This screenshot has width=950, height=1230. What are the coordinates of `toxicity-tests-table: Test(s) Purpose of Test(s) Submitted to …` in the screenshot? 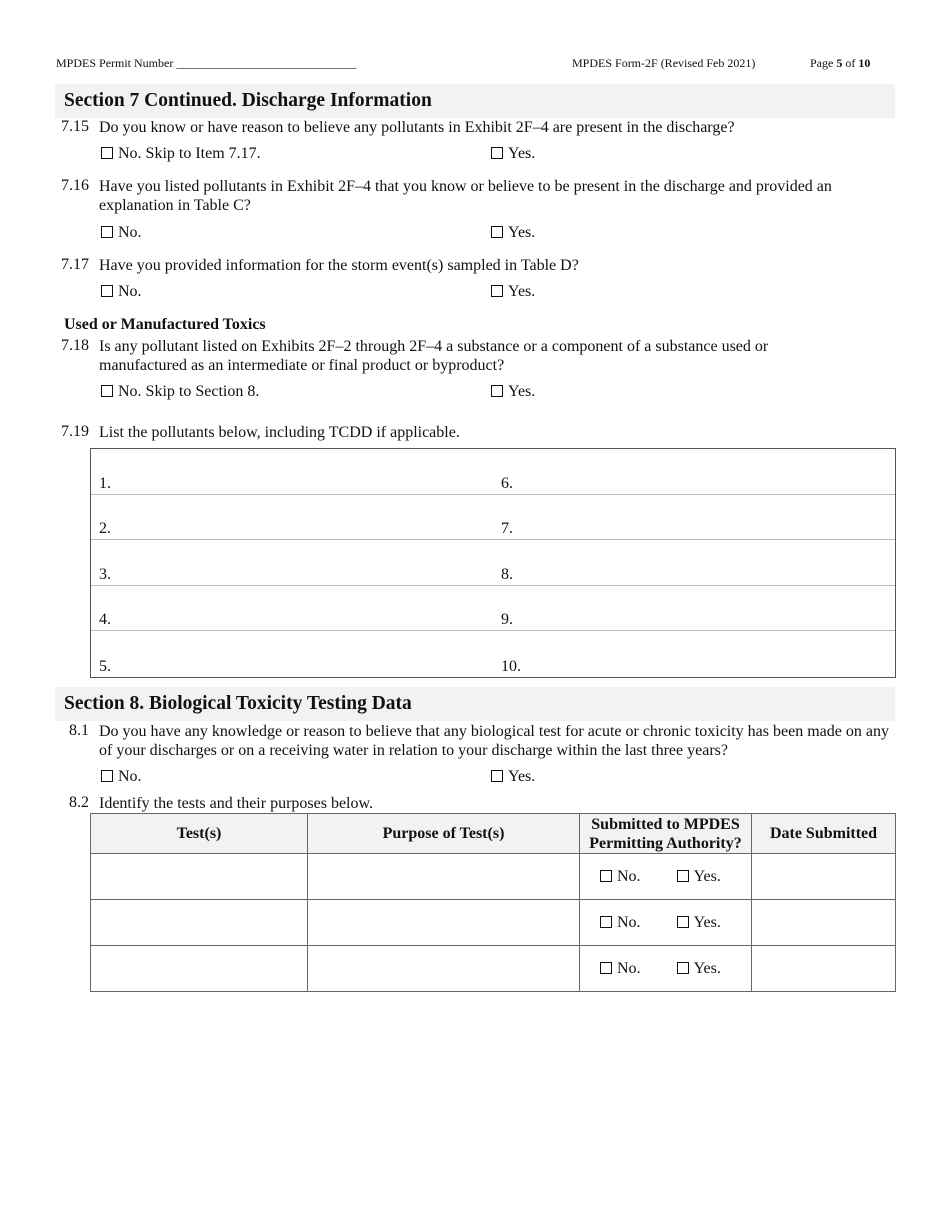 It's located at (493, 902).